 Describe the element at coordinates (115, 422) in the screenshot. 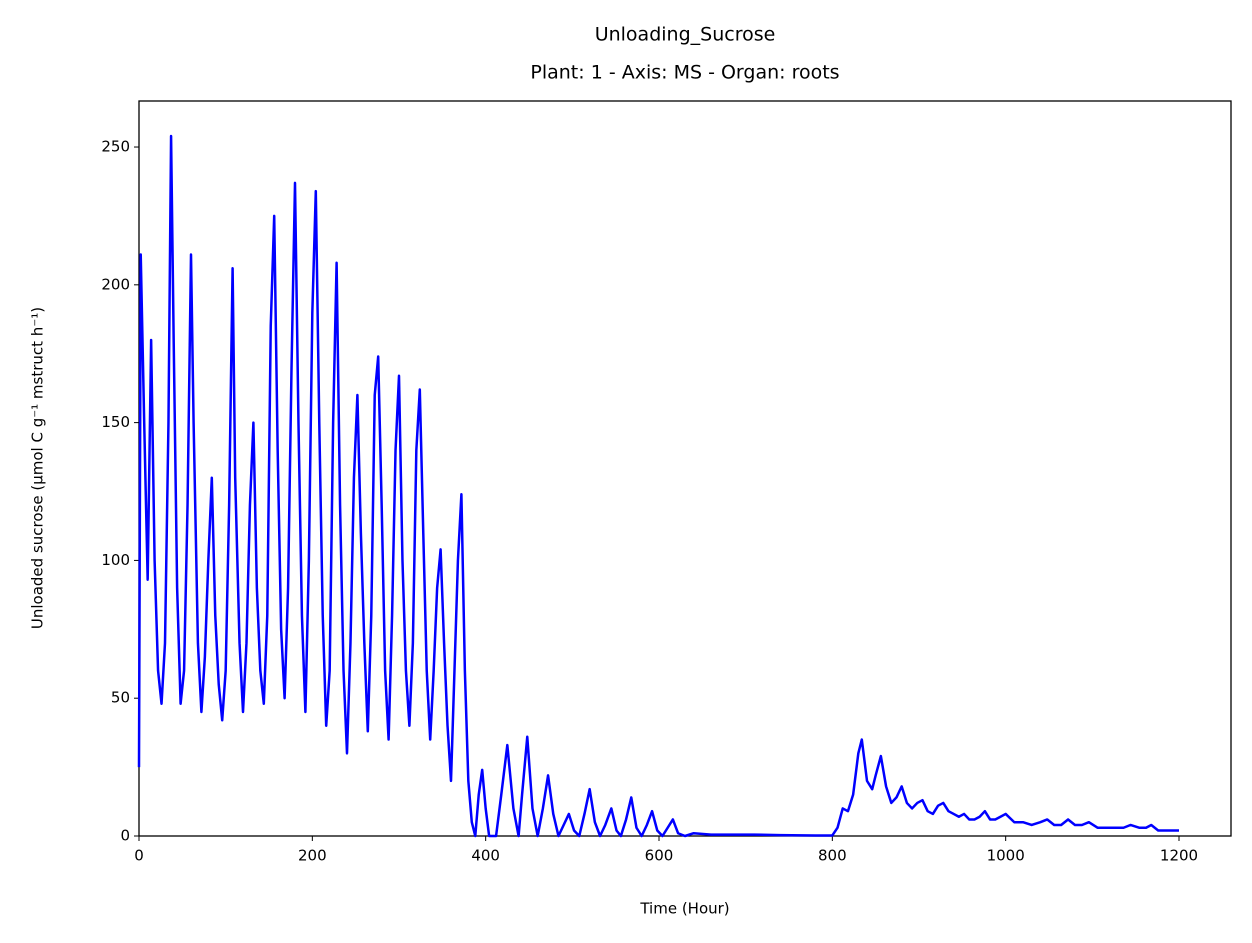

I see `y-tick-label: 150` at that location.